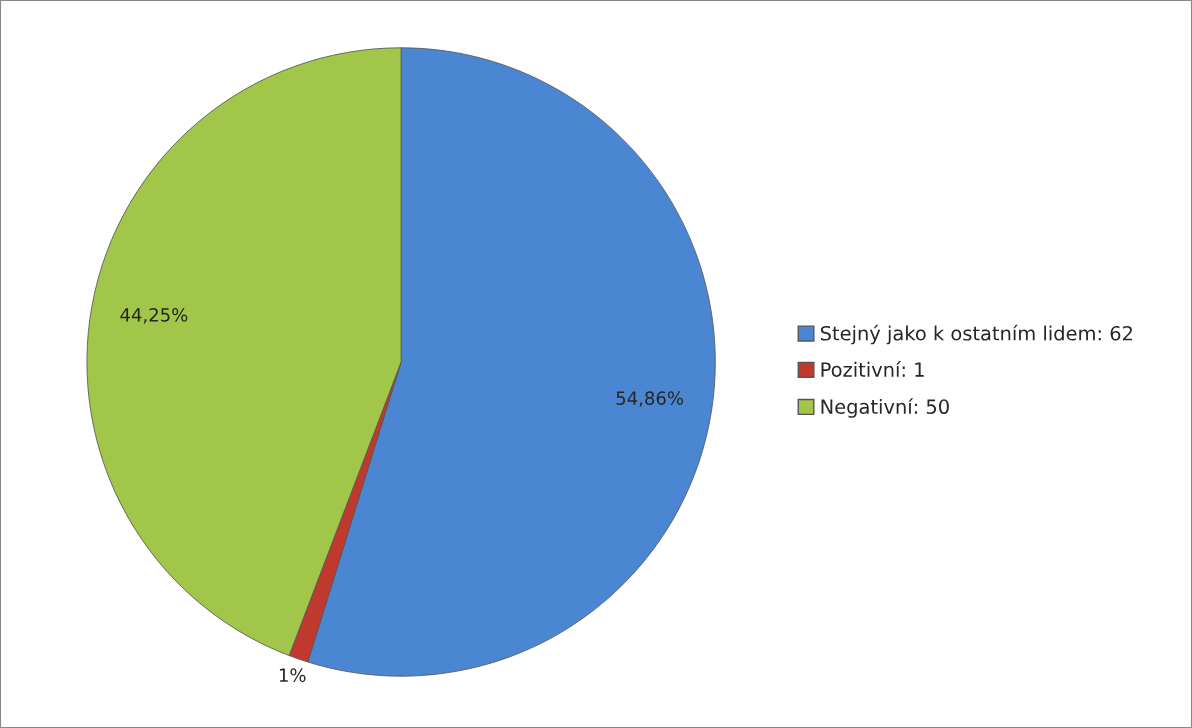 The height and width of the screenshot is (728, 1192). What do you see at coordinates (872, 369) in the screenshot?
I see `legend-label: Pozitivní: 1` at bounding box center [872, 369].